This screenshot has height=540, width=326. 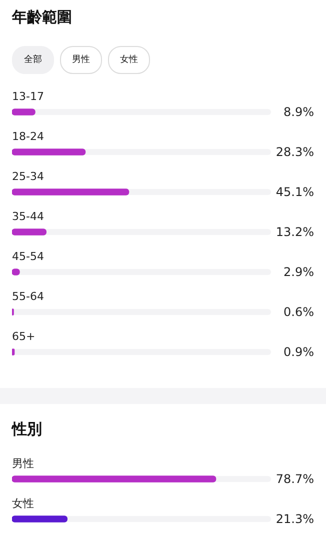 I want to click on y-tick-label: 女性, so click(x=23, y=503).